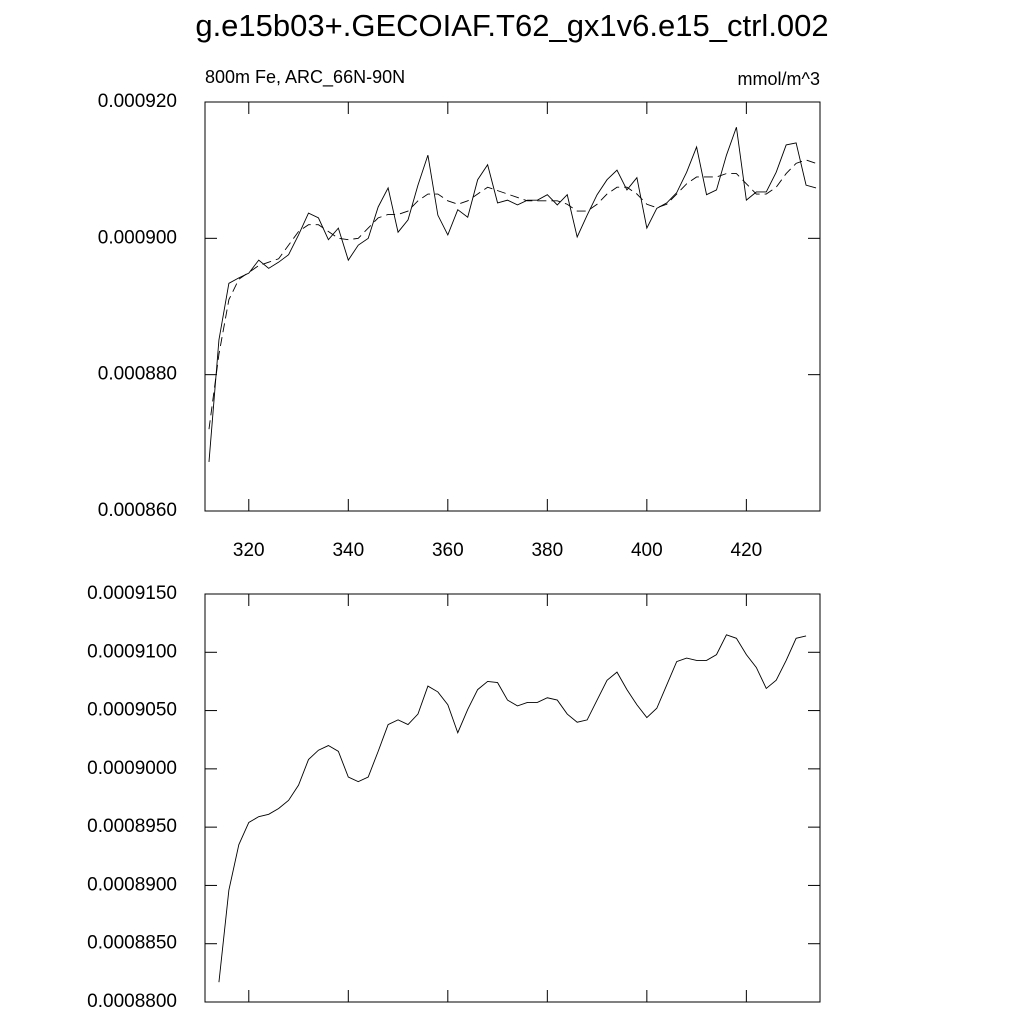 This screenshot has width=1024, height=1024. Describe the element at coordinates (747, 550) in the screenshot. I see `x-tick-label: 420` at that location.